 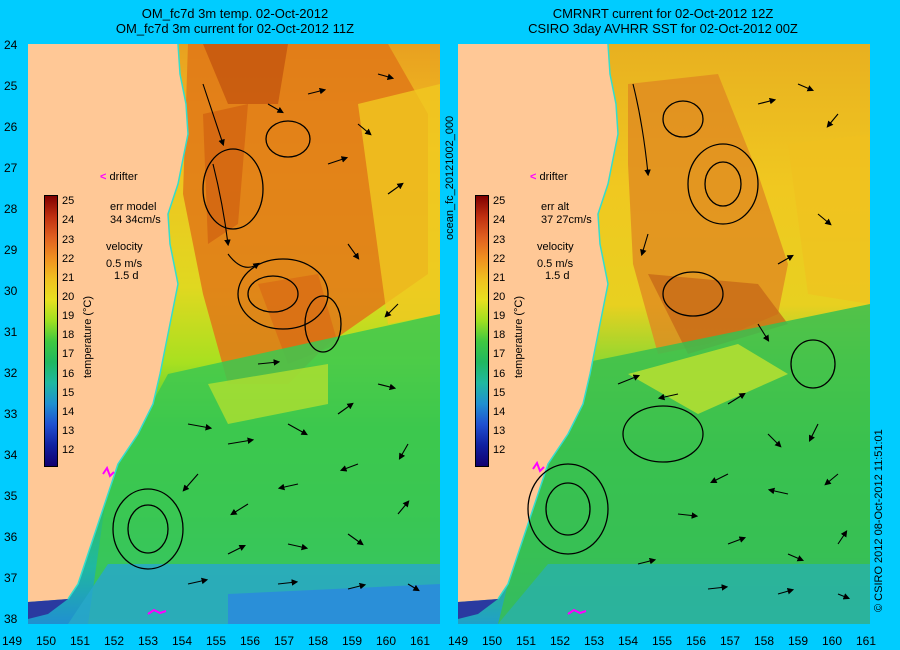 I want to click on left-colorbar, so click(x=51, y=331).